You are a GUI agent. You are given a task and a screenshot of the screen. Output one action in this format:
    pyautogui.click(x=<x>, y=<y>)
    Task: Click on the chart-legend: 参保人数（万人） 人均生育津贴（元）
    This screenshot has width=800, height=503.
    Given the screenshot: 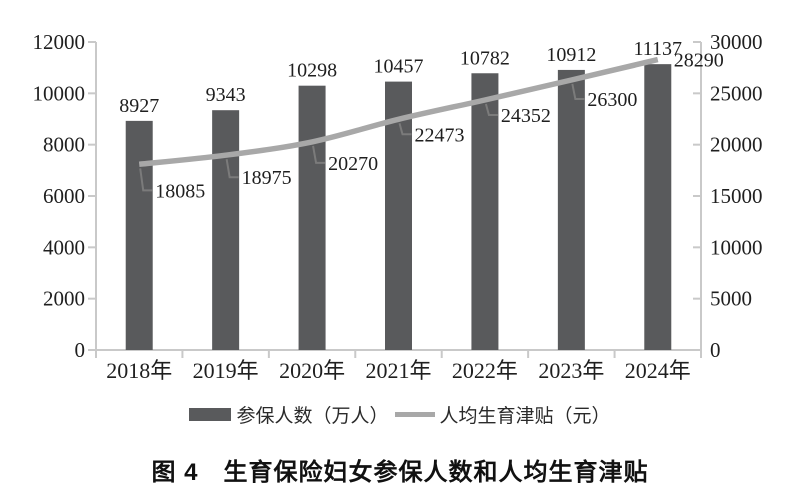 What is the action you would take?
    pyautogui.click(x=400, y=414)
    